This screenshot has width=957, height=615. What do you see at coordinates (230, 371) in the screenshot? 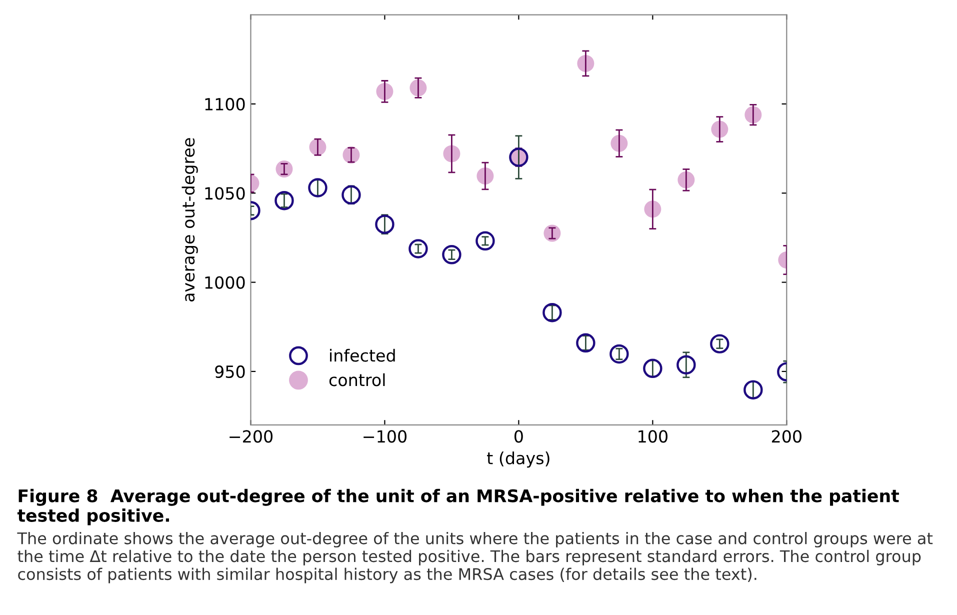
I see `y-tick-label: 950` at bounding box center [230, 371].